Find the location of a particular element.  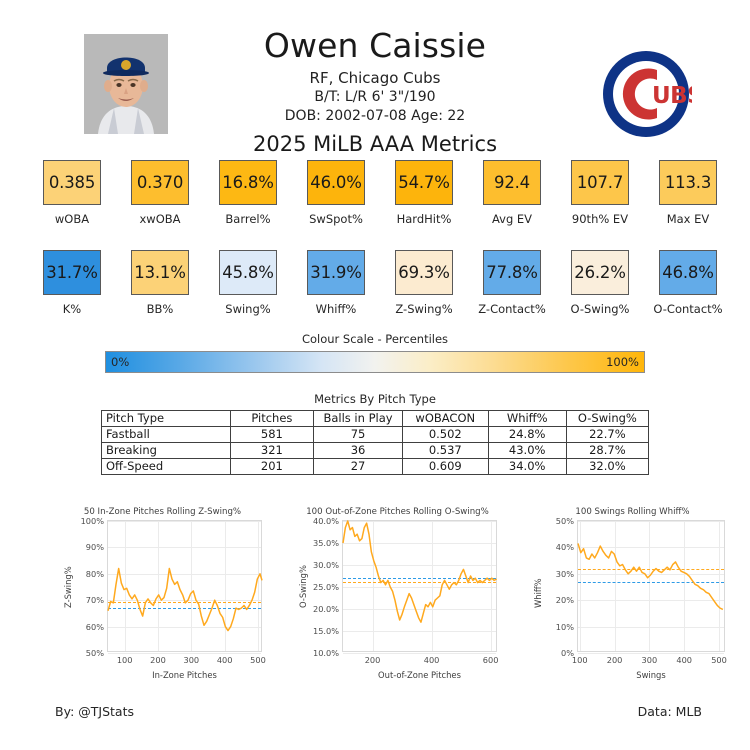

y-axis-tick-label: 10% is located at coordinates (564, 626).